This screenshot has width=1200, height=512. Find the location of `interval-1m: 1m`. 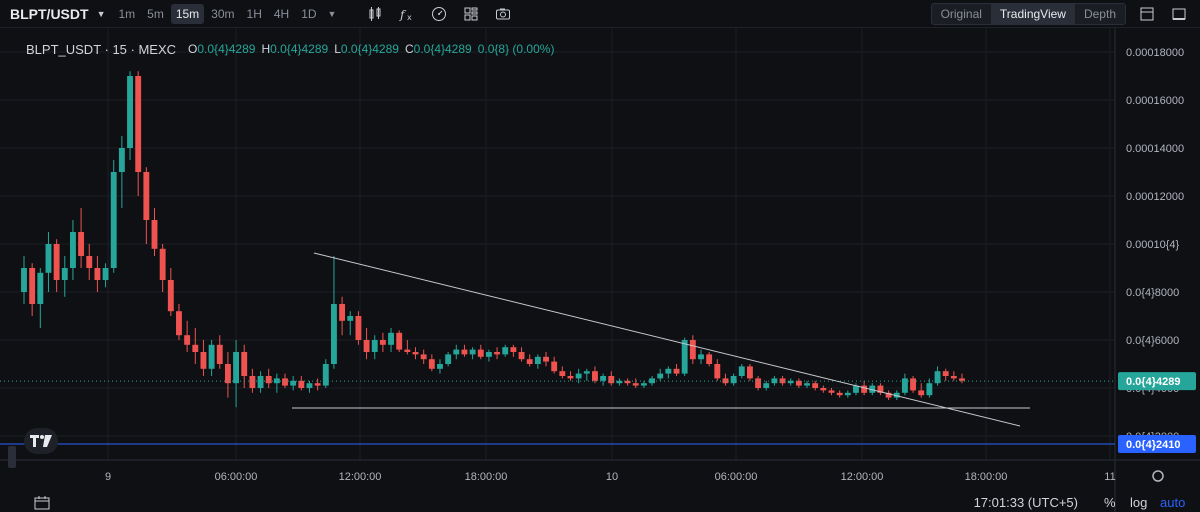

interval-1m: 1m is located at coordinates (127, 13).